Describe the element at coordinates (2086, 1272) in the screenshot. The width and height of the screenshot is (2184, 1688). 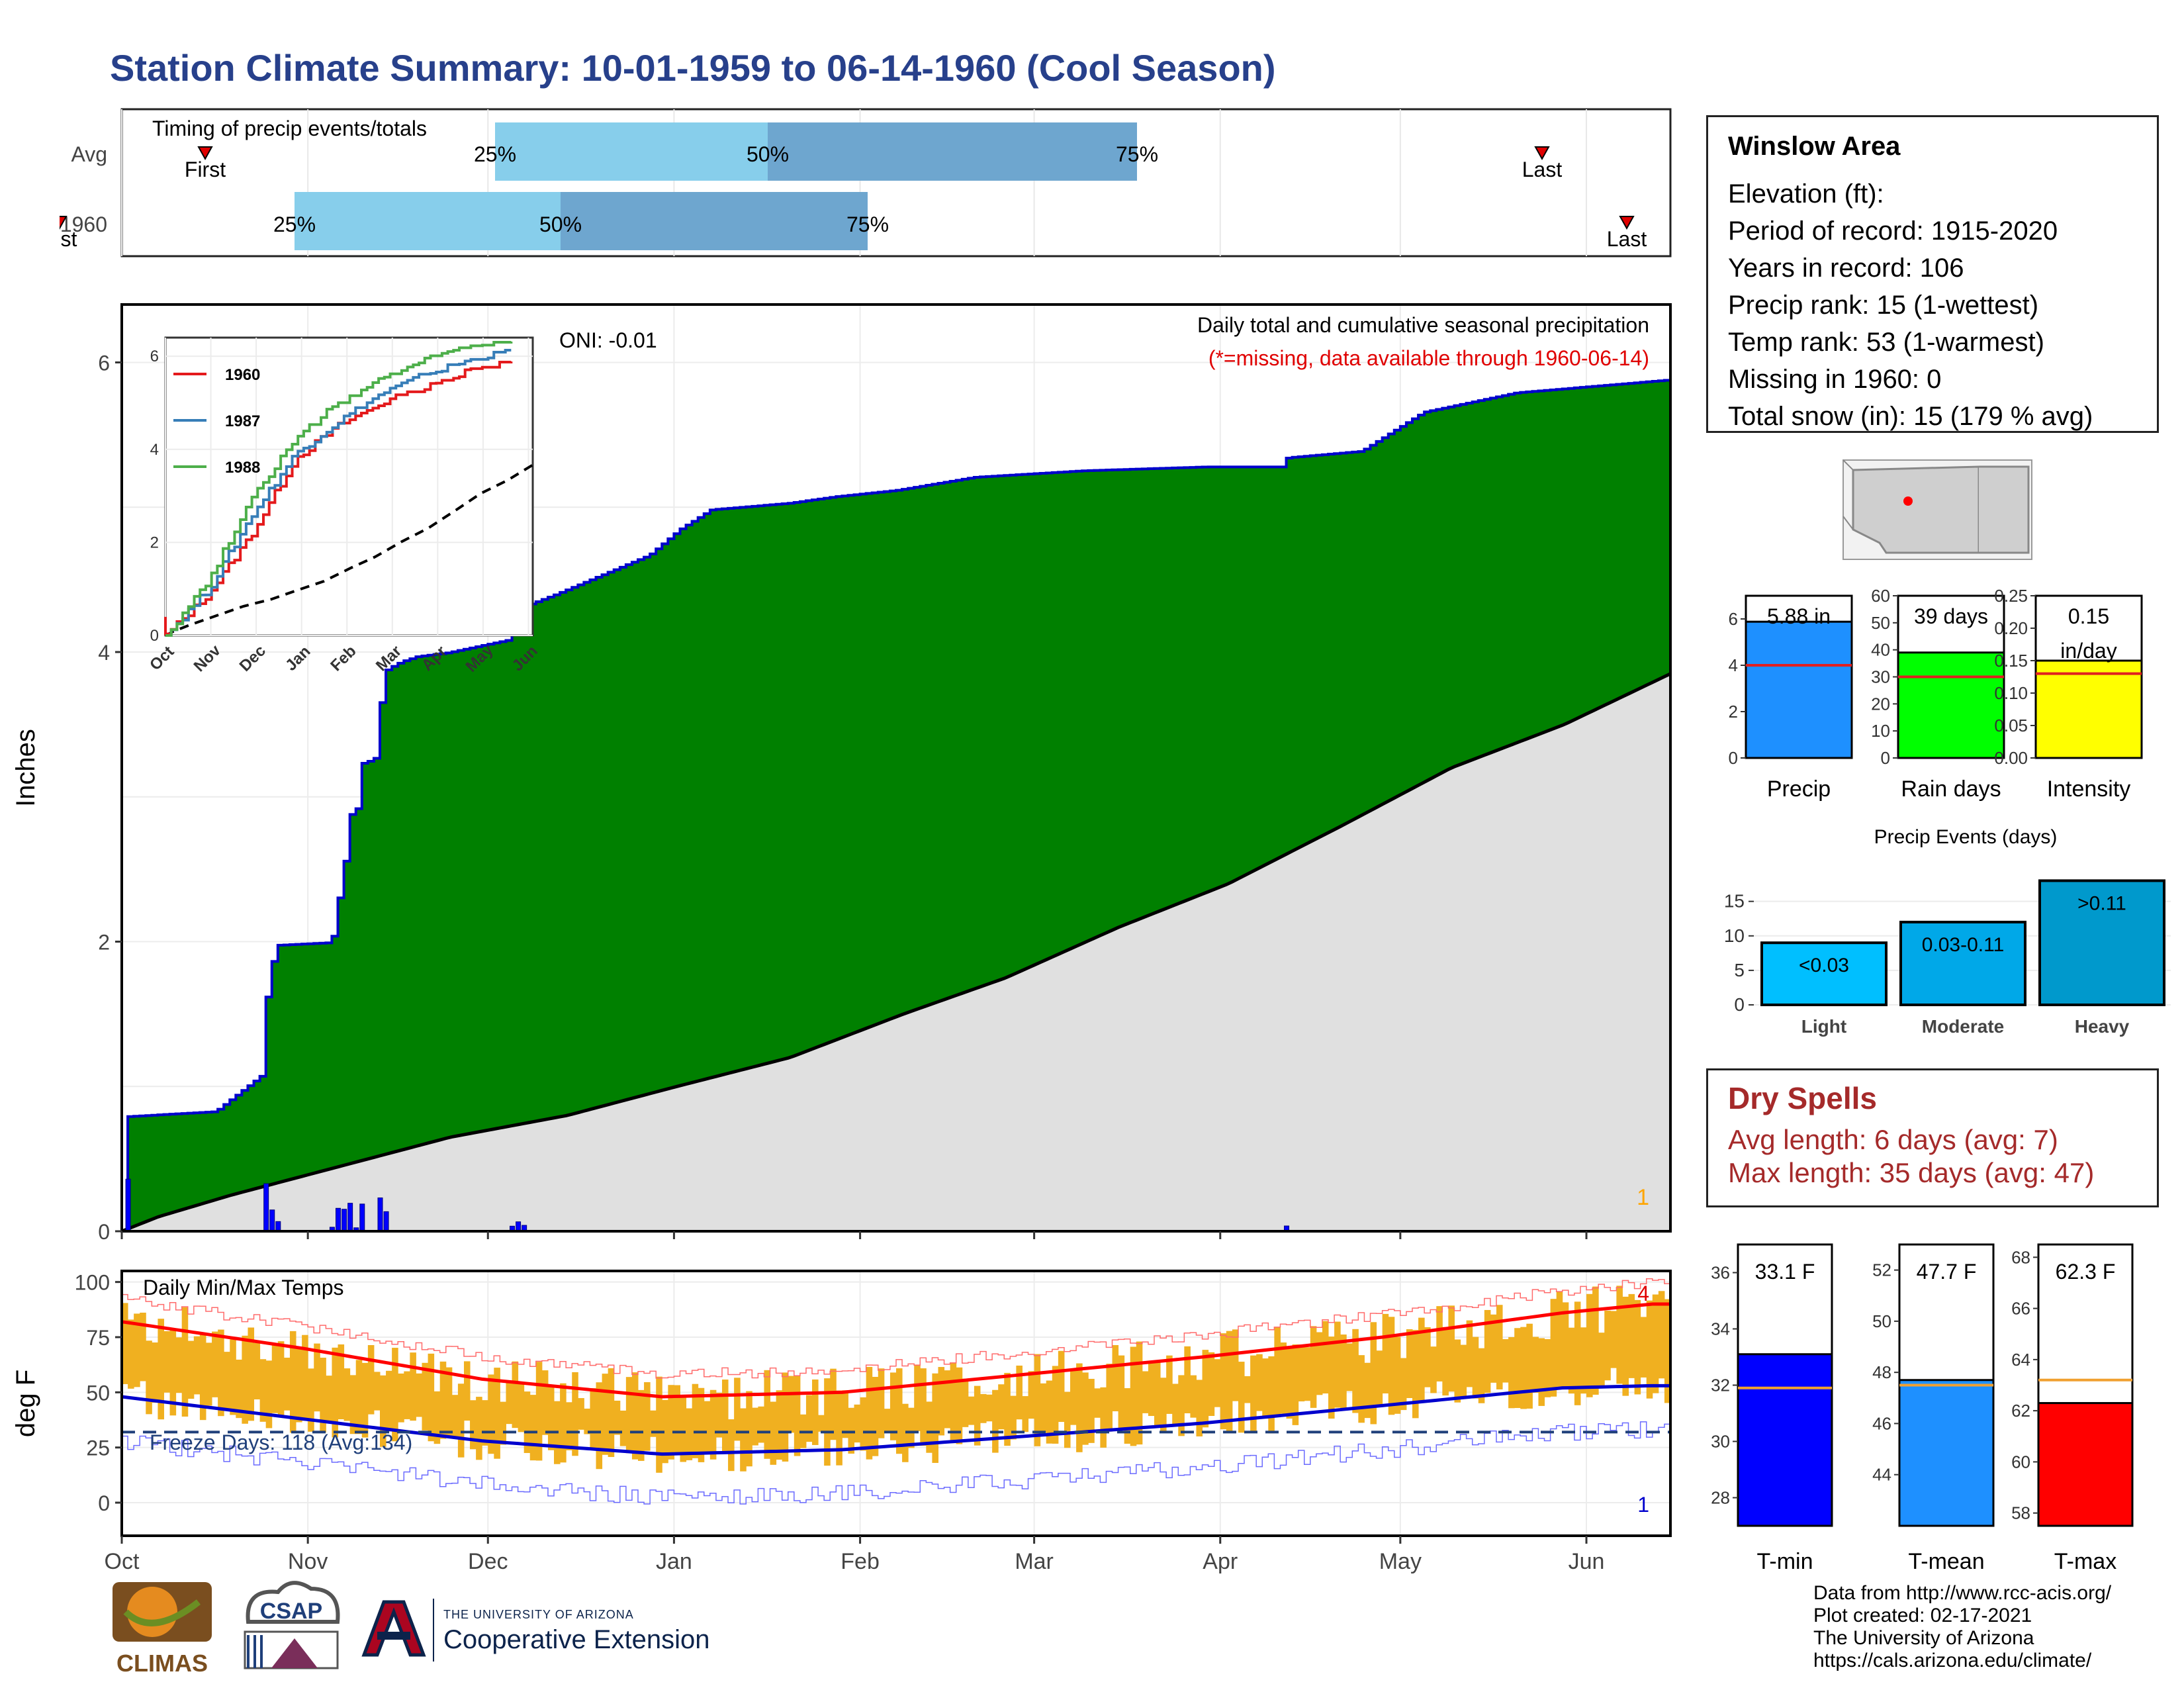
I see `temp-bar-value-label: 62.3 F` at that location.